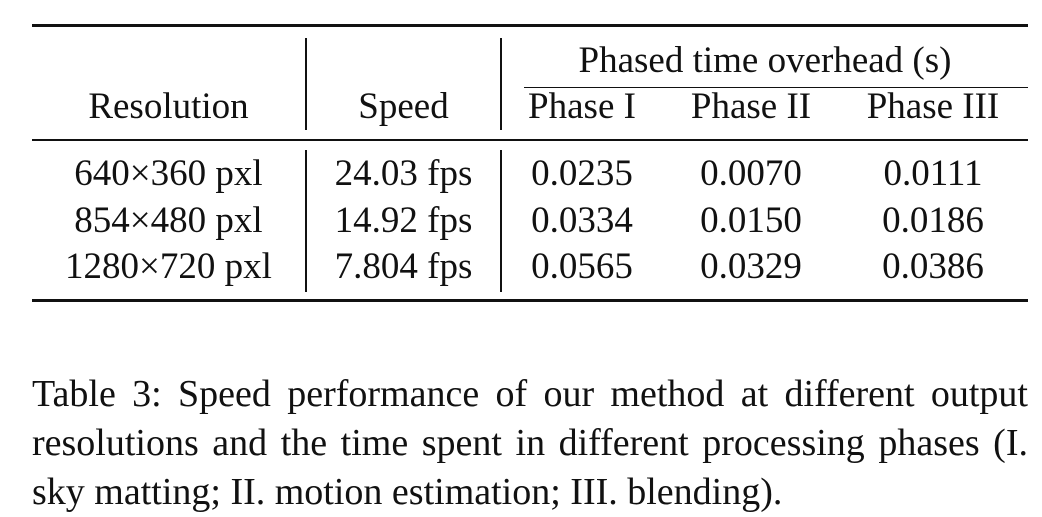  What do you see at coordinates (751, 266) in the screenshot?
I see `cell-phase-2: 0.0329` at bounding box center [751, 266].